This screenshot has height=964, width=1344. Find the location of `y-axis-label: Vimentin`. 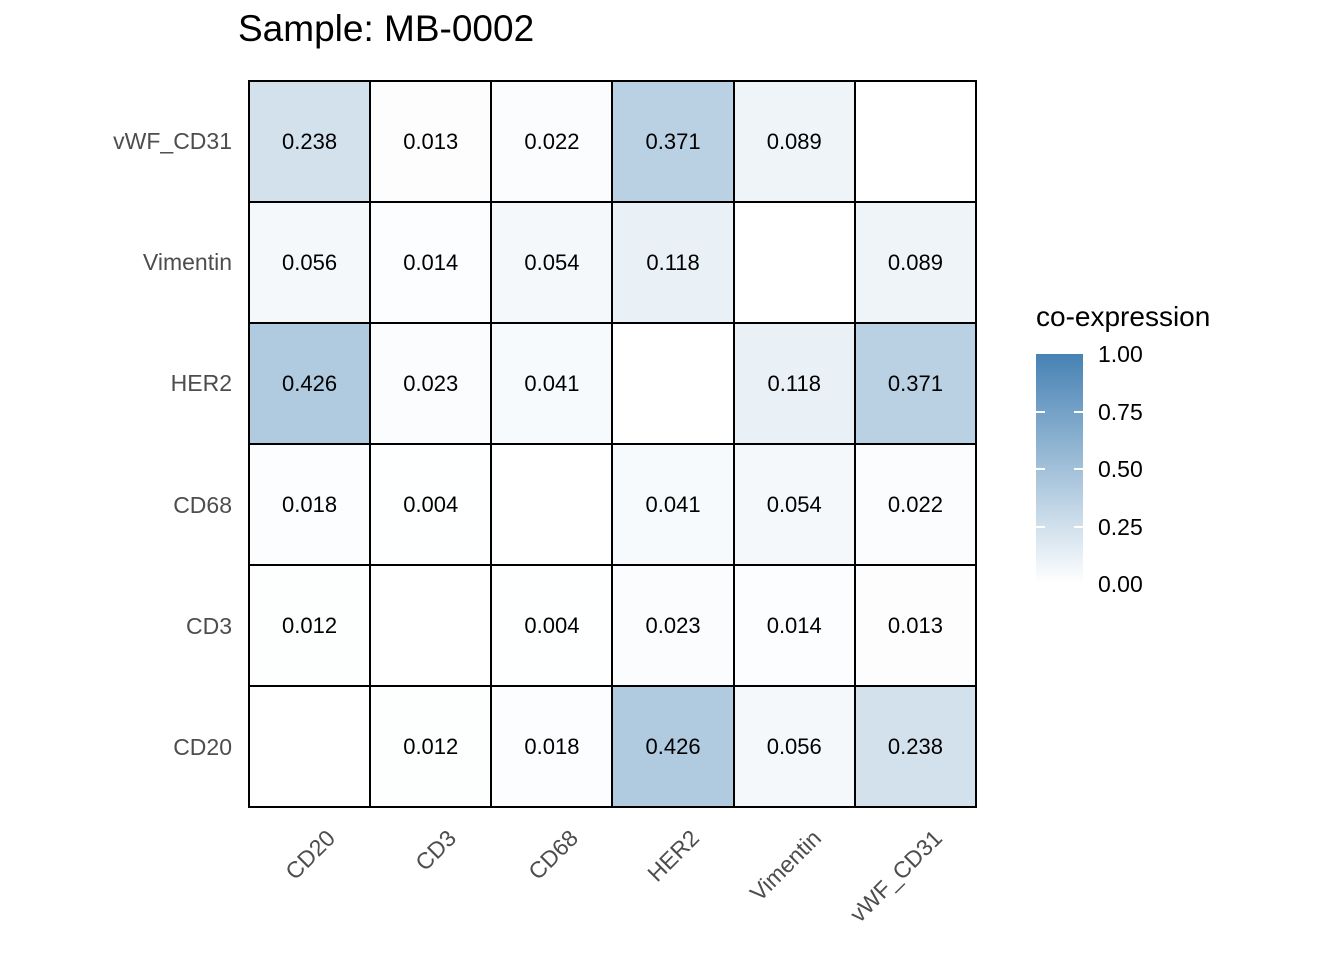

y-axis-label: Vimentin is located at coordinates (187, 262).